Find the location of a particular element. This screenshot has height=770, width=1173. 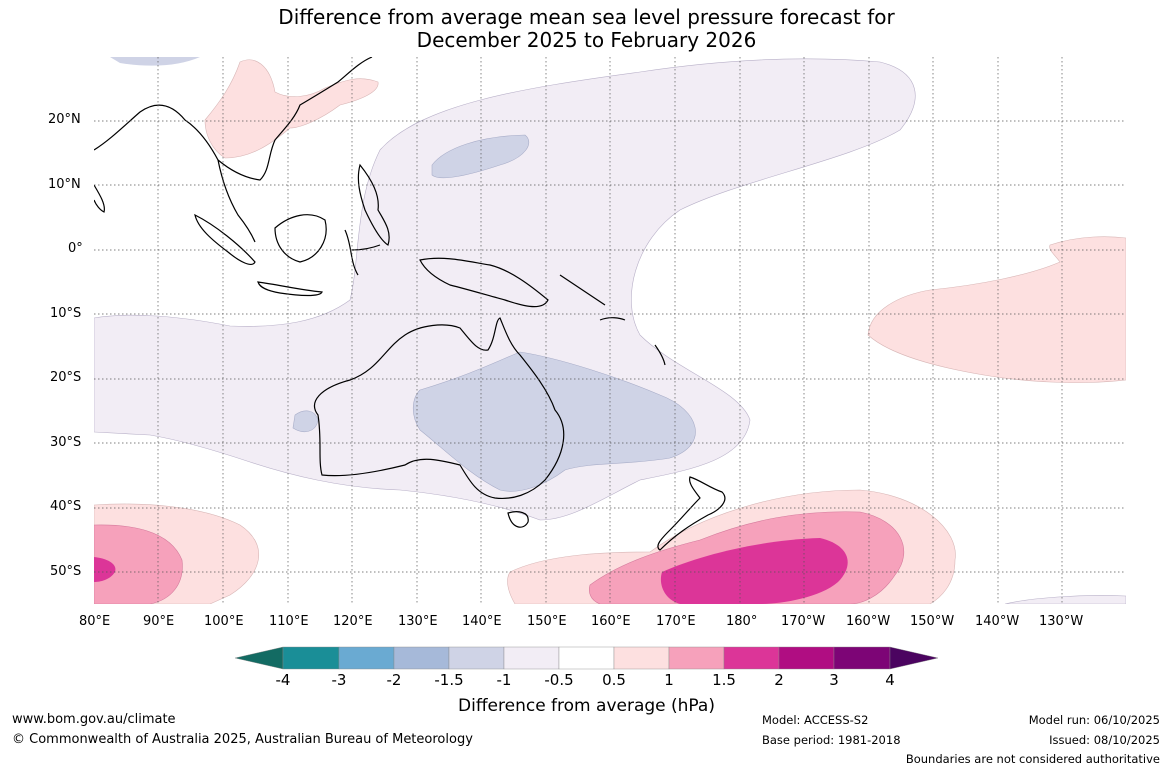

anomaly-region-pink-tasman-core is located at coordinates (754, 571).